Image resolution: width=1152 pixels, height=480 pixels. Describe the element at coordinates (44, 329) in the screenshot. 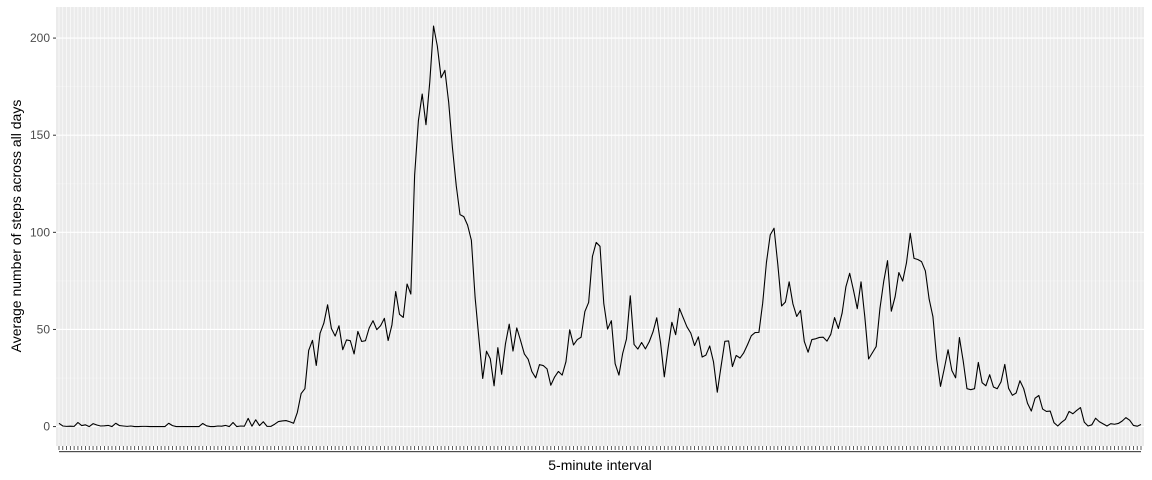

I see `y-tick-label: 50` at that location.